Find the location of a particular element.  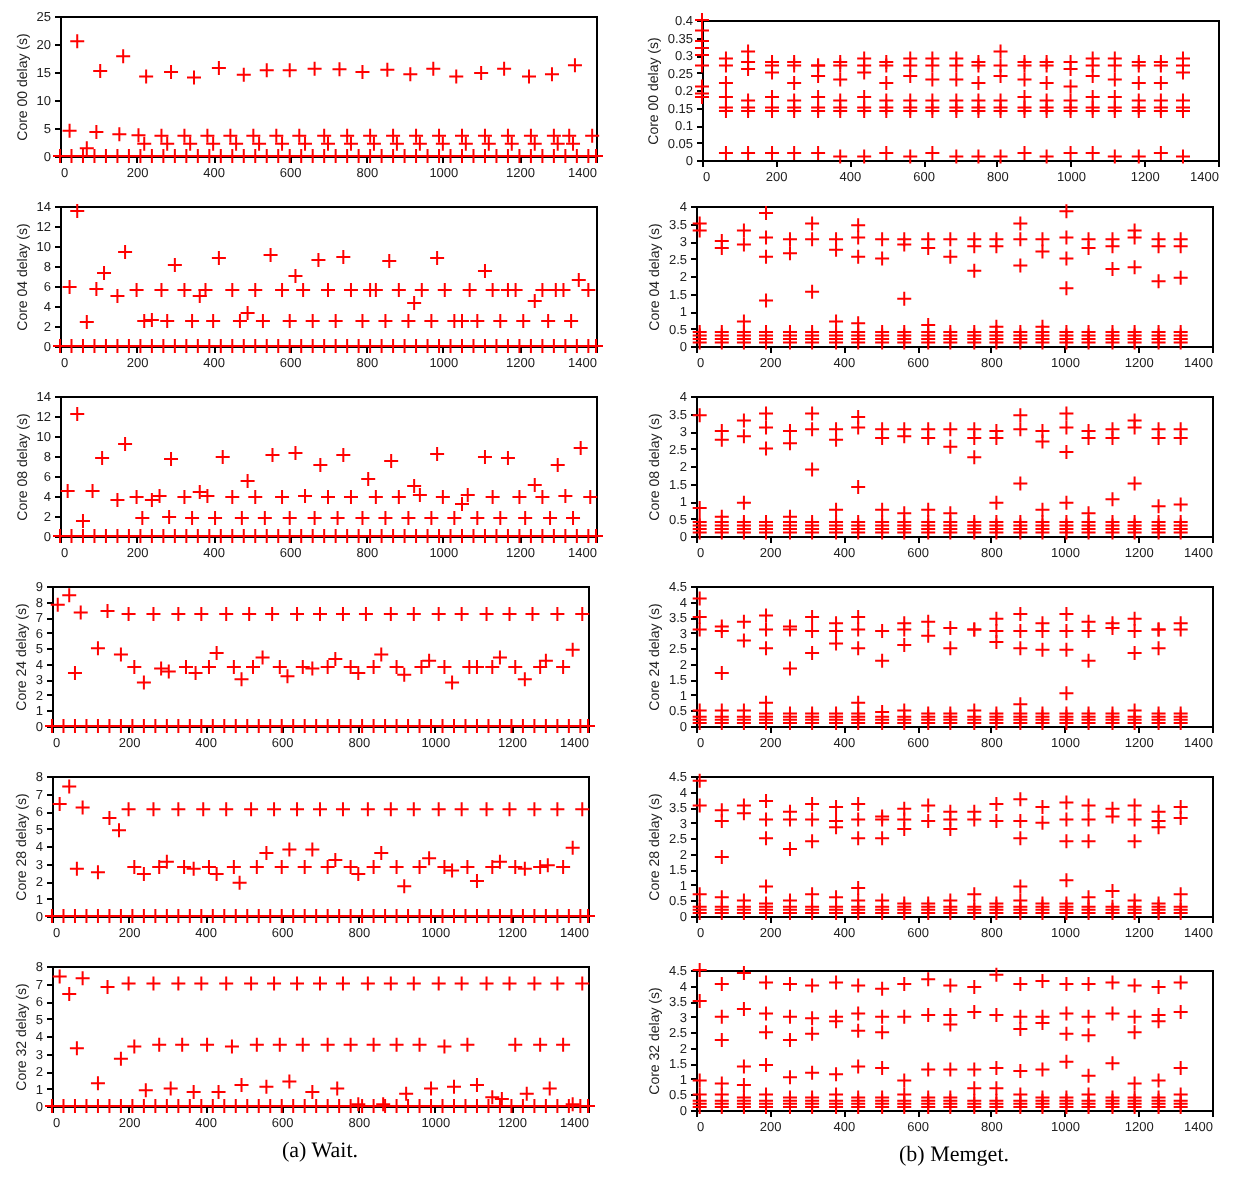

text: (b) Memget. is located at coordinates (954, 1155).